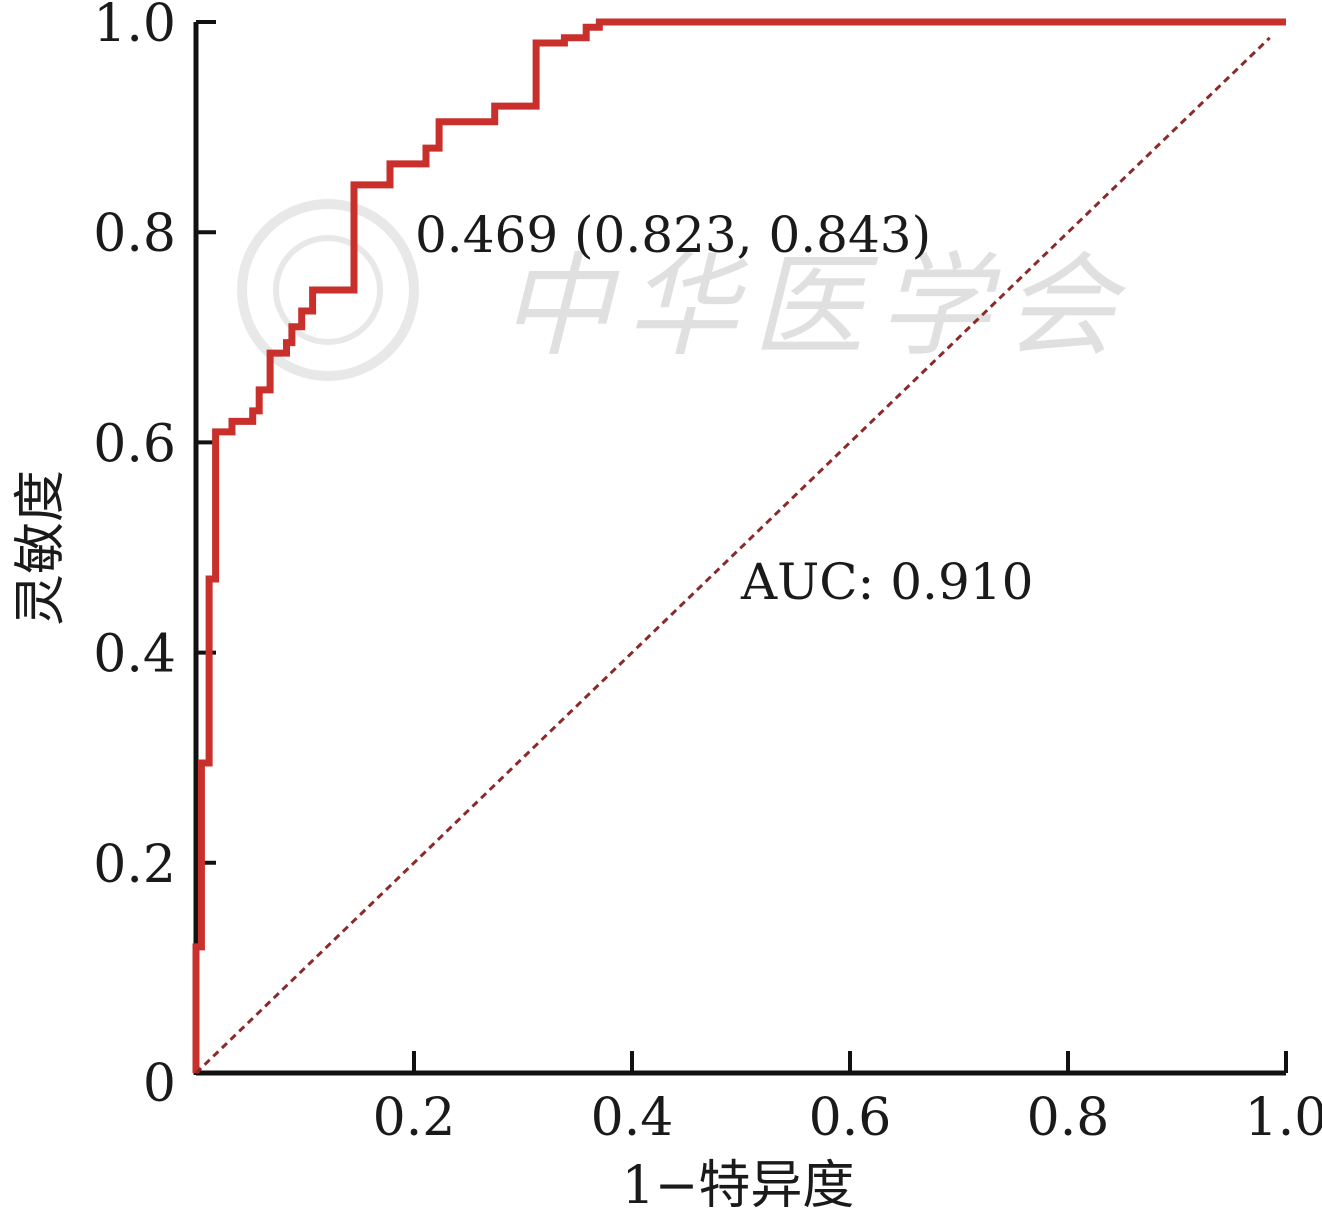 The image size is (1322, 1220). Describe the element at coordinates (159, 1084) in the screenshot. I see `y-tick-label: 0` at that location.